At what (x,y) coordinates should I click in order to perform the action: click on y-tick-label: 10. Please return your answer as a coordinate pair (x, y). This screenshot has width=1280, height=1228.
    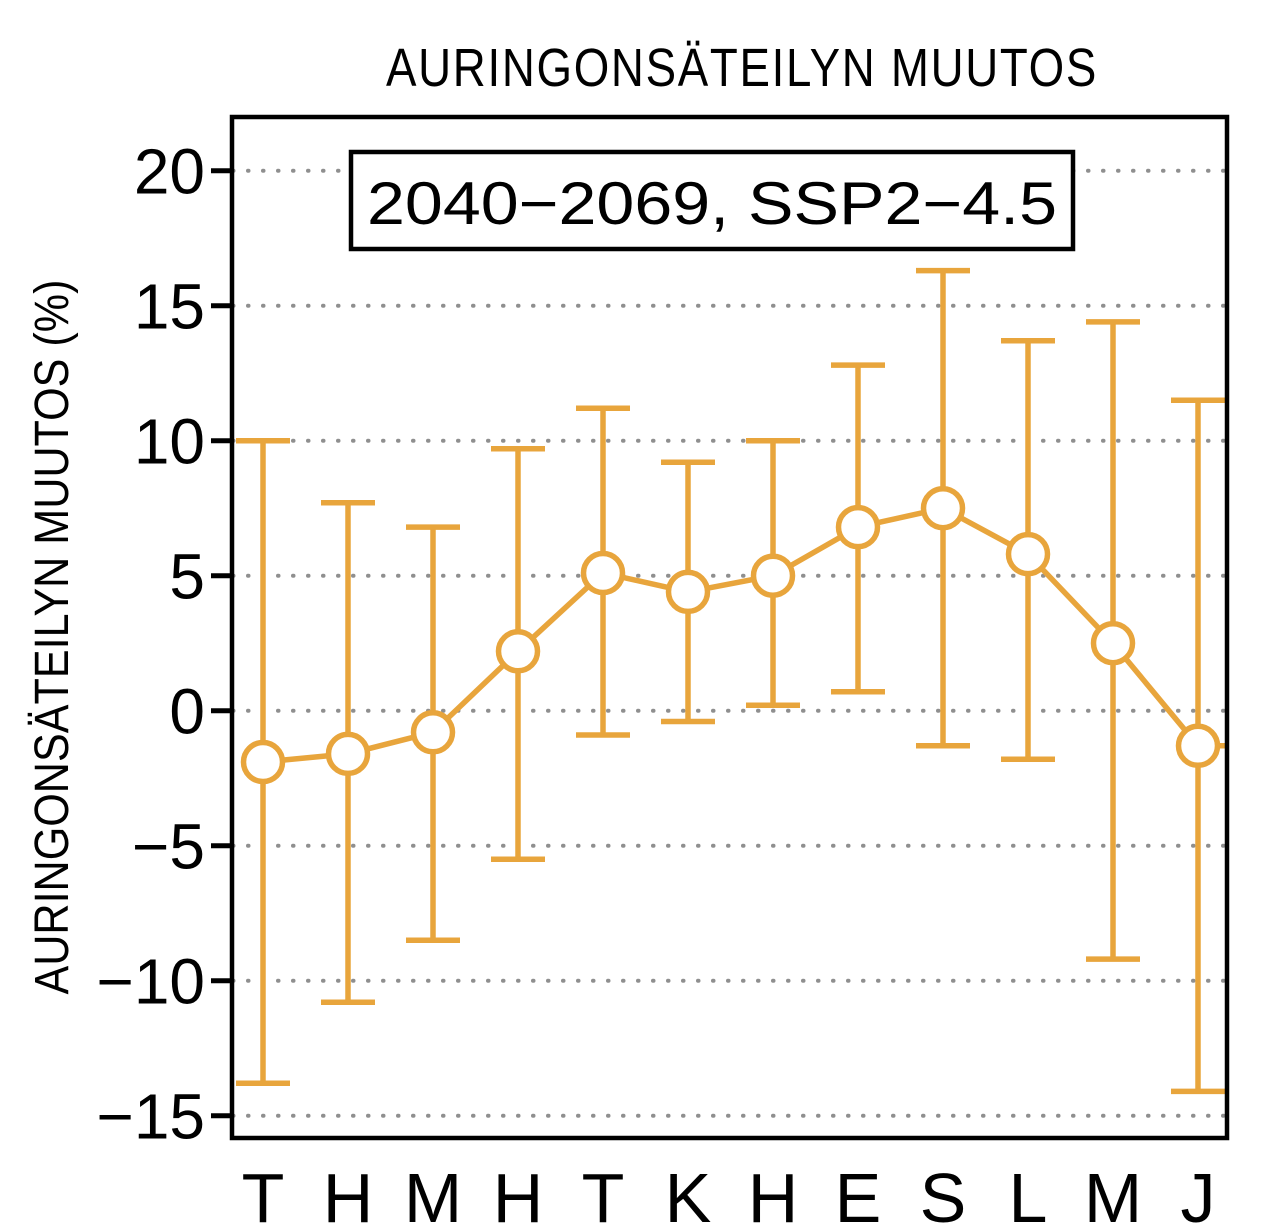
    Looking at the image, I should click on (169, 442).